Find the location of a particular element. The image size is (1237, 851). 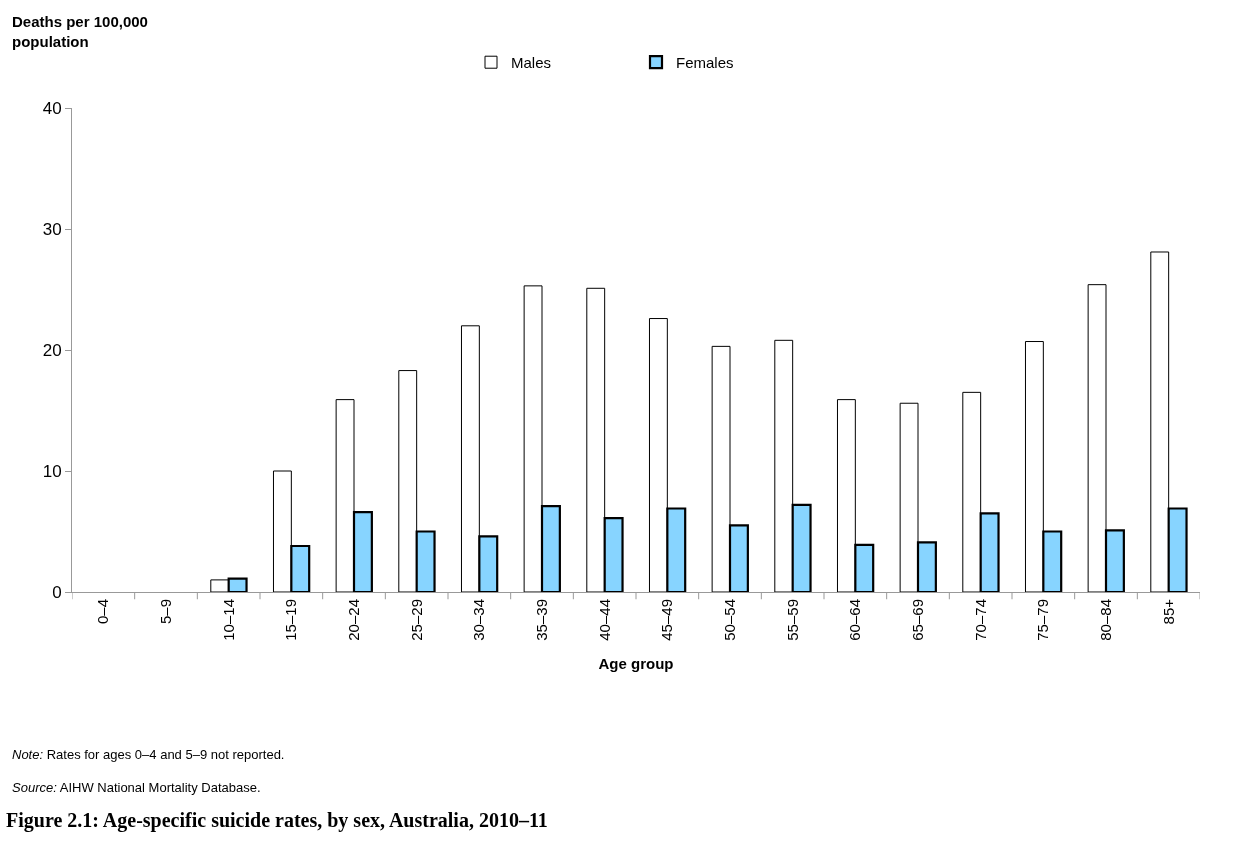

x-tick-label: 60–64 is located at coordinates (855, 620).